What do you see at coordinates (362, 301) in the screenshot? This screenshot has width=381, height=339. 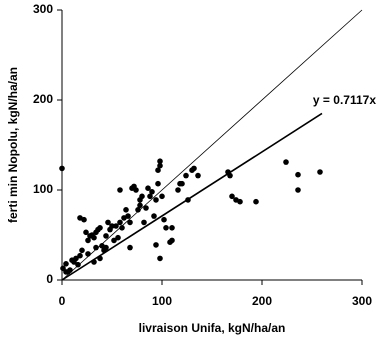 I see `x-tick-label: 300` at bounding box center [362, 301].